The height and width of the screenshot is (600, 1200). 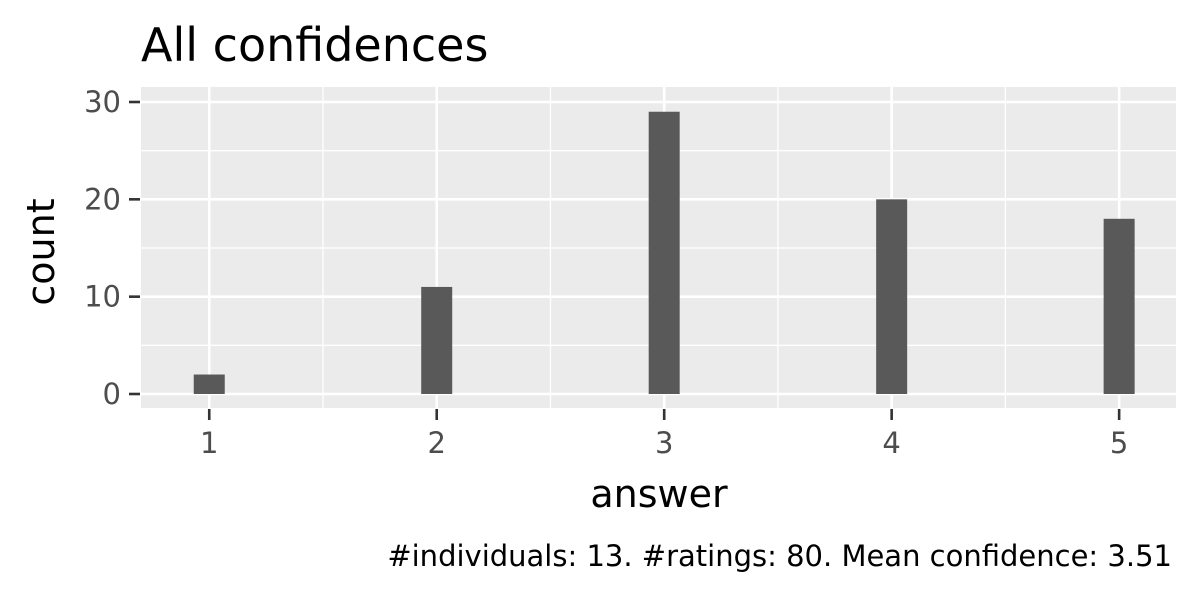 I want to click on y-axis-title: count, so click(x=41, y=251).